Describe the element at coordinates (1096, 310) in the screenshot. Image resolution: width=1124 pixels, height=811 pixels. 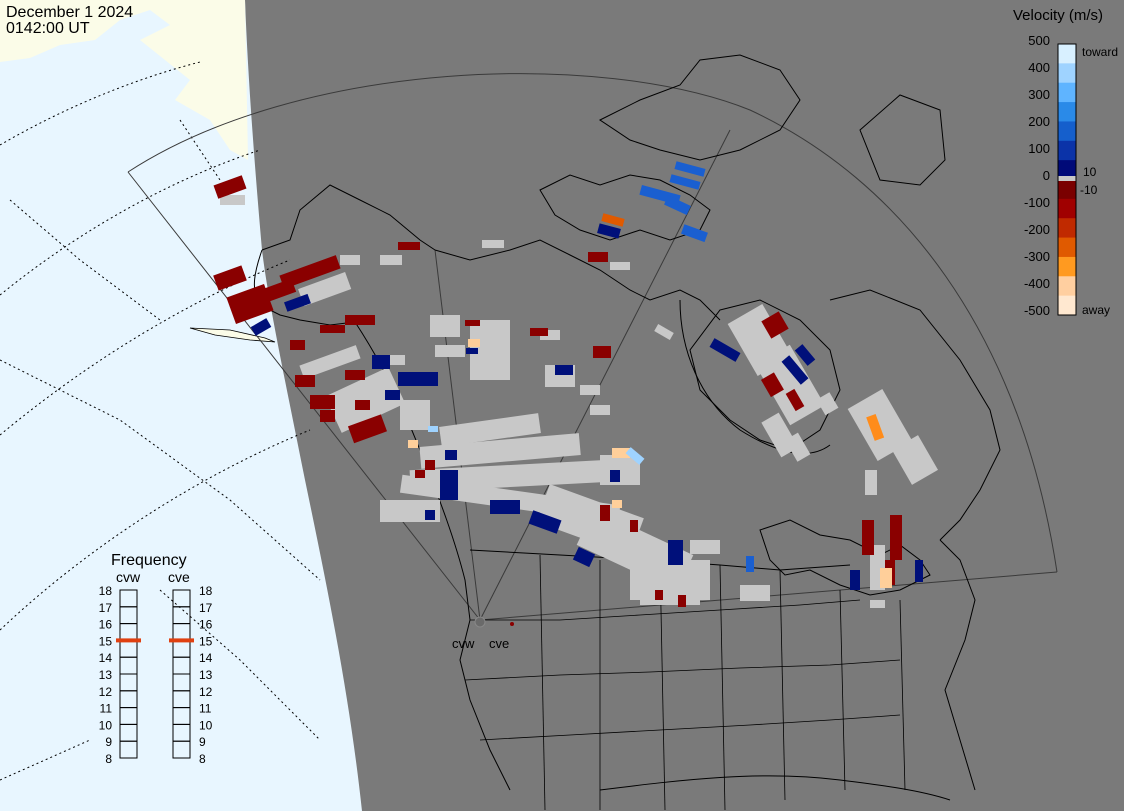
I see `velocity-away-label: away` at that location.